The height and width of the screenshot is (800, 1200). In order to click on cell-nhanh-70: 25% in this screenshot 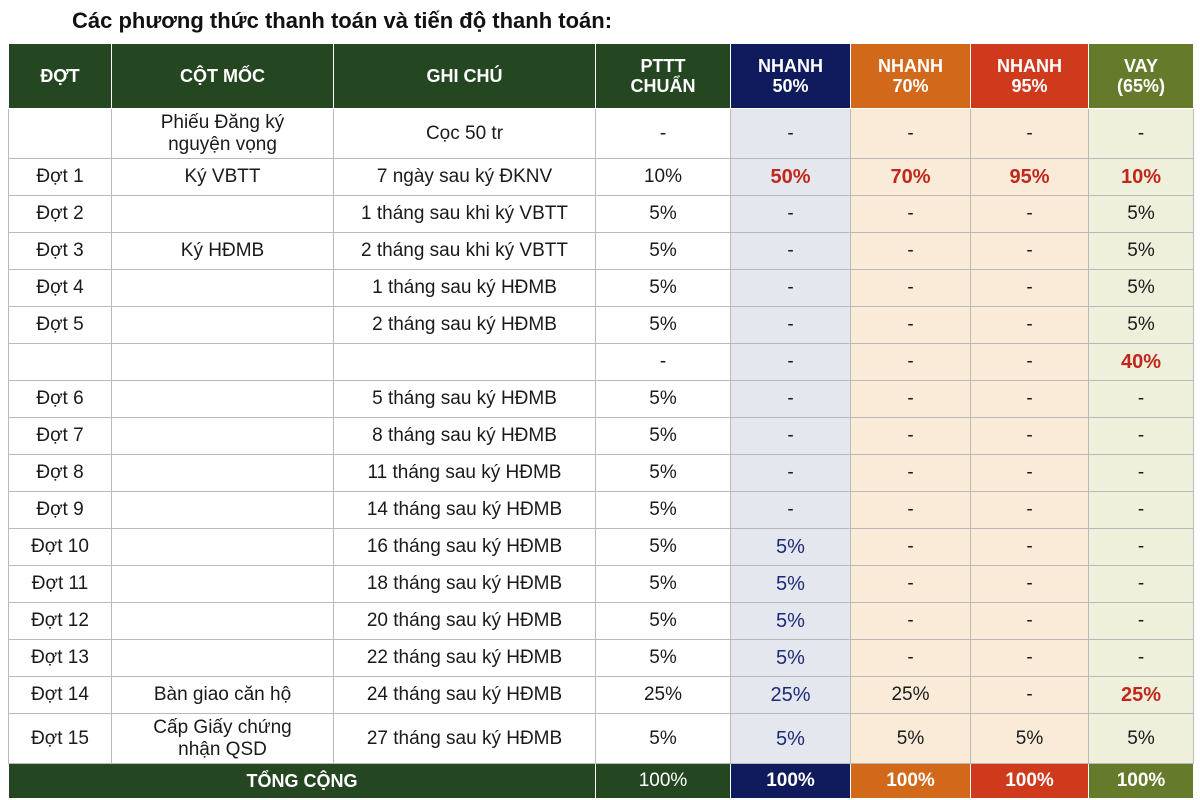, I will do `click(910, 695)`.